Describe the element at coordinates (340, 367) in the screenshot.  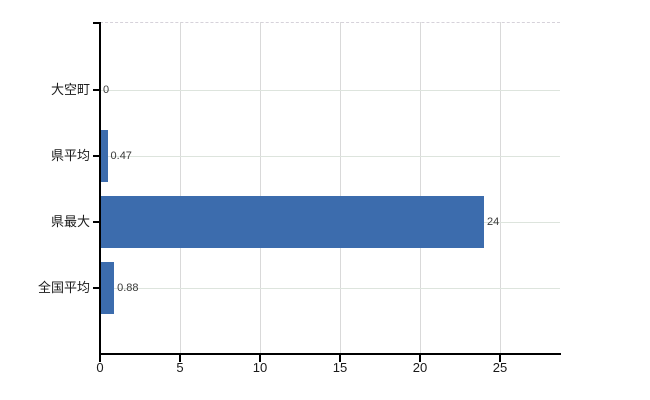
I see `x-tick-label: 15` at that location.